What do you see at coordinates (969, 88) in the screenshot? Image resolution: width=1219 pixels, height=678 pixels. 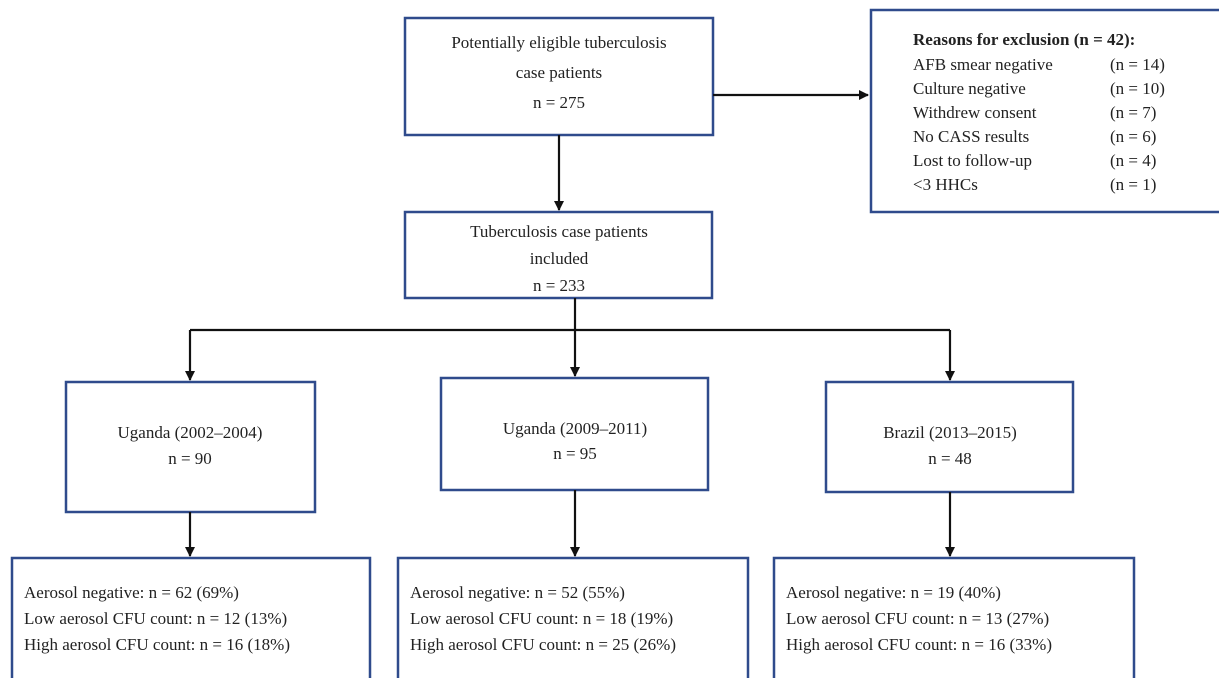 I see `reason-label: Culture negative` at bounding box center [969, 88].